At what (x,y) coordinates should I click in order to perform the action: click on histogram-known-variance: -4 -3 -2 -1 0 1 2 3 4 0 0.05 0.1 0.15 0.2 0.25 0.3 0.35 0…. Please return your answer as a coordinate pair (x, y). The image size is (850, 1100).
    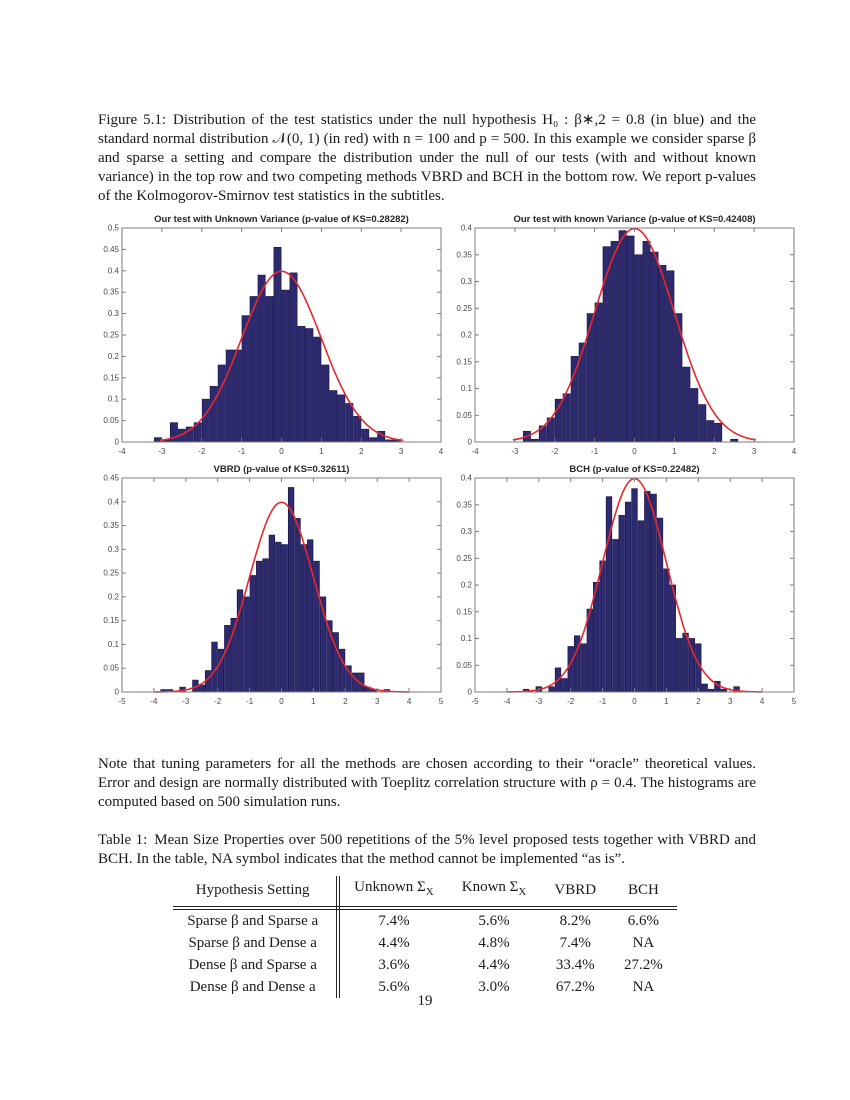
    Looking at the image, I should click on (626, 335).